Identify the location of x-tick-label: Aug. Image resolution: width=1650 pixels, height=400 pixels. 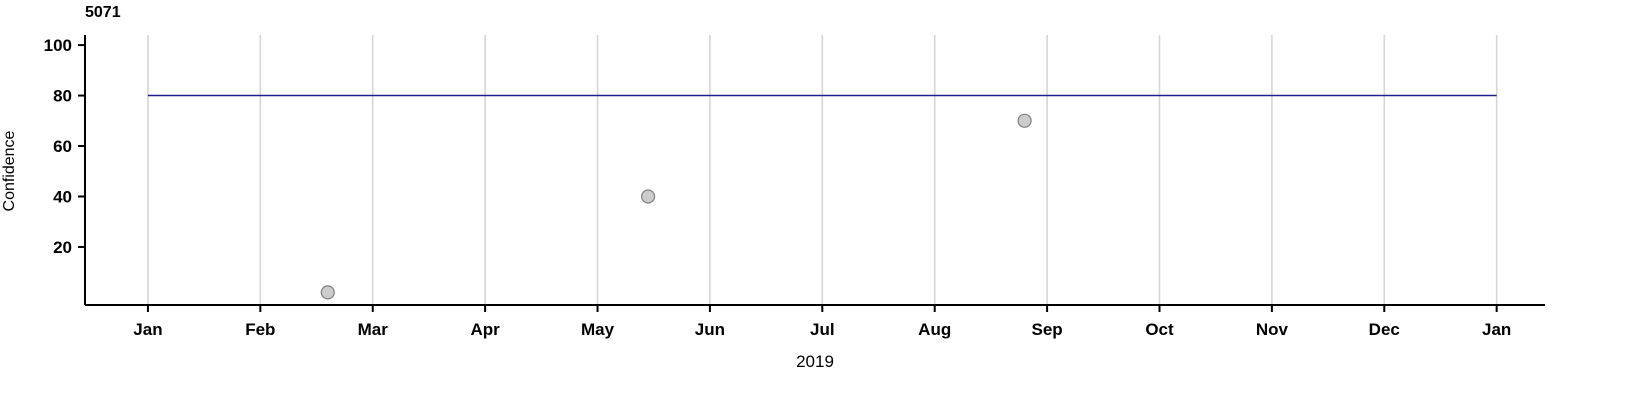
(934, 329).